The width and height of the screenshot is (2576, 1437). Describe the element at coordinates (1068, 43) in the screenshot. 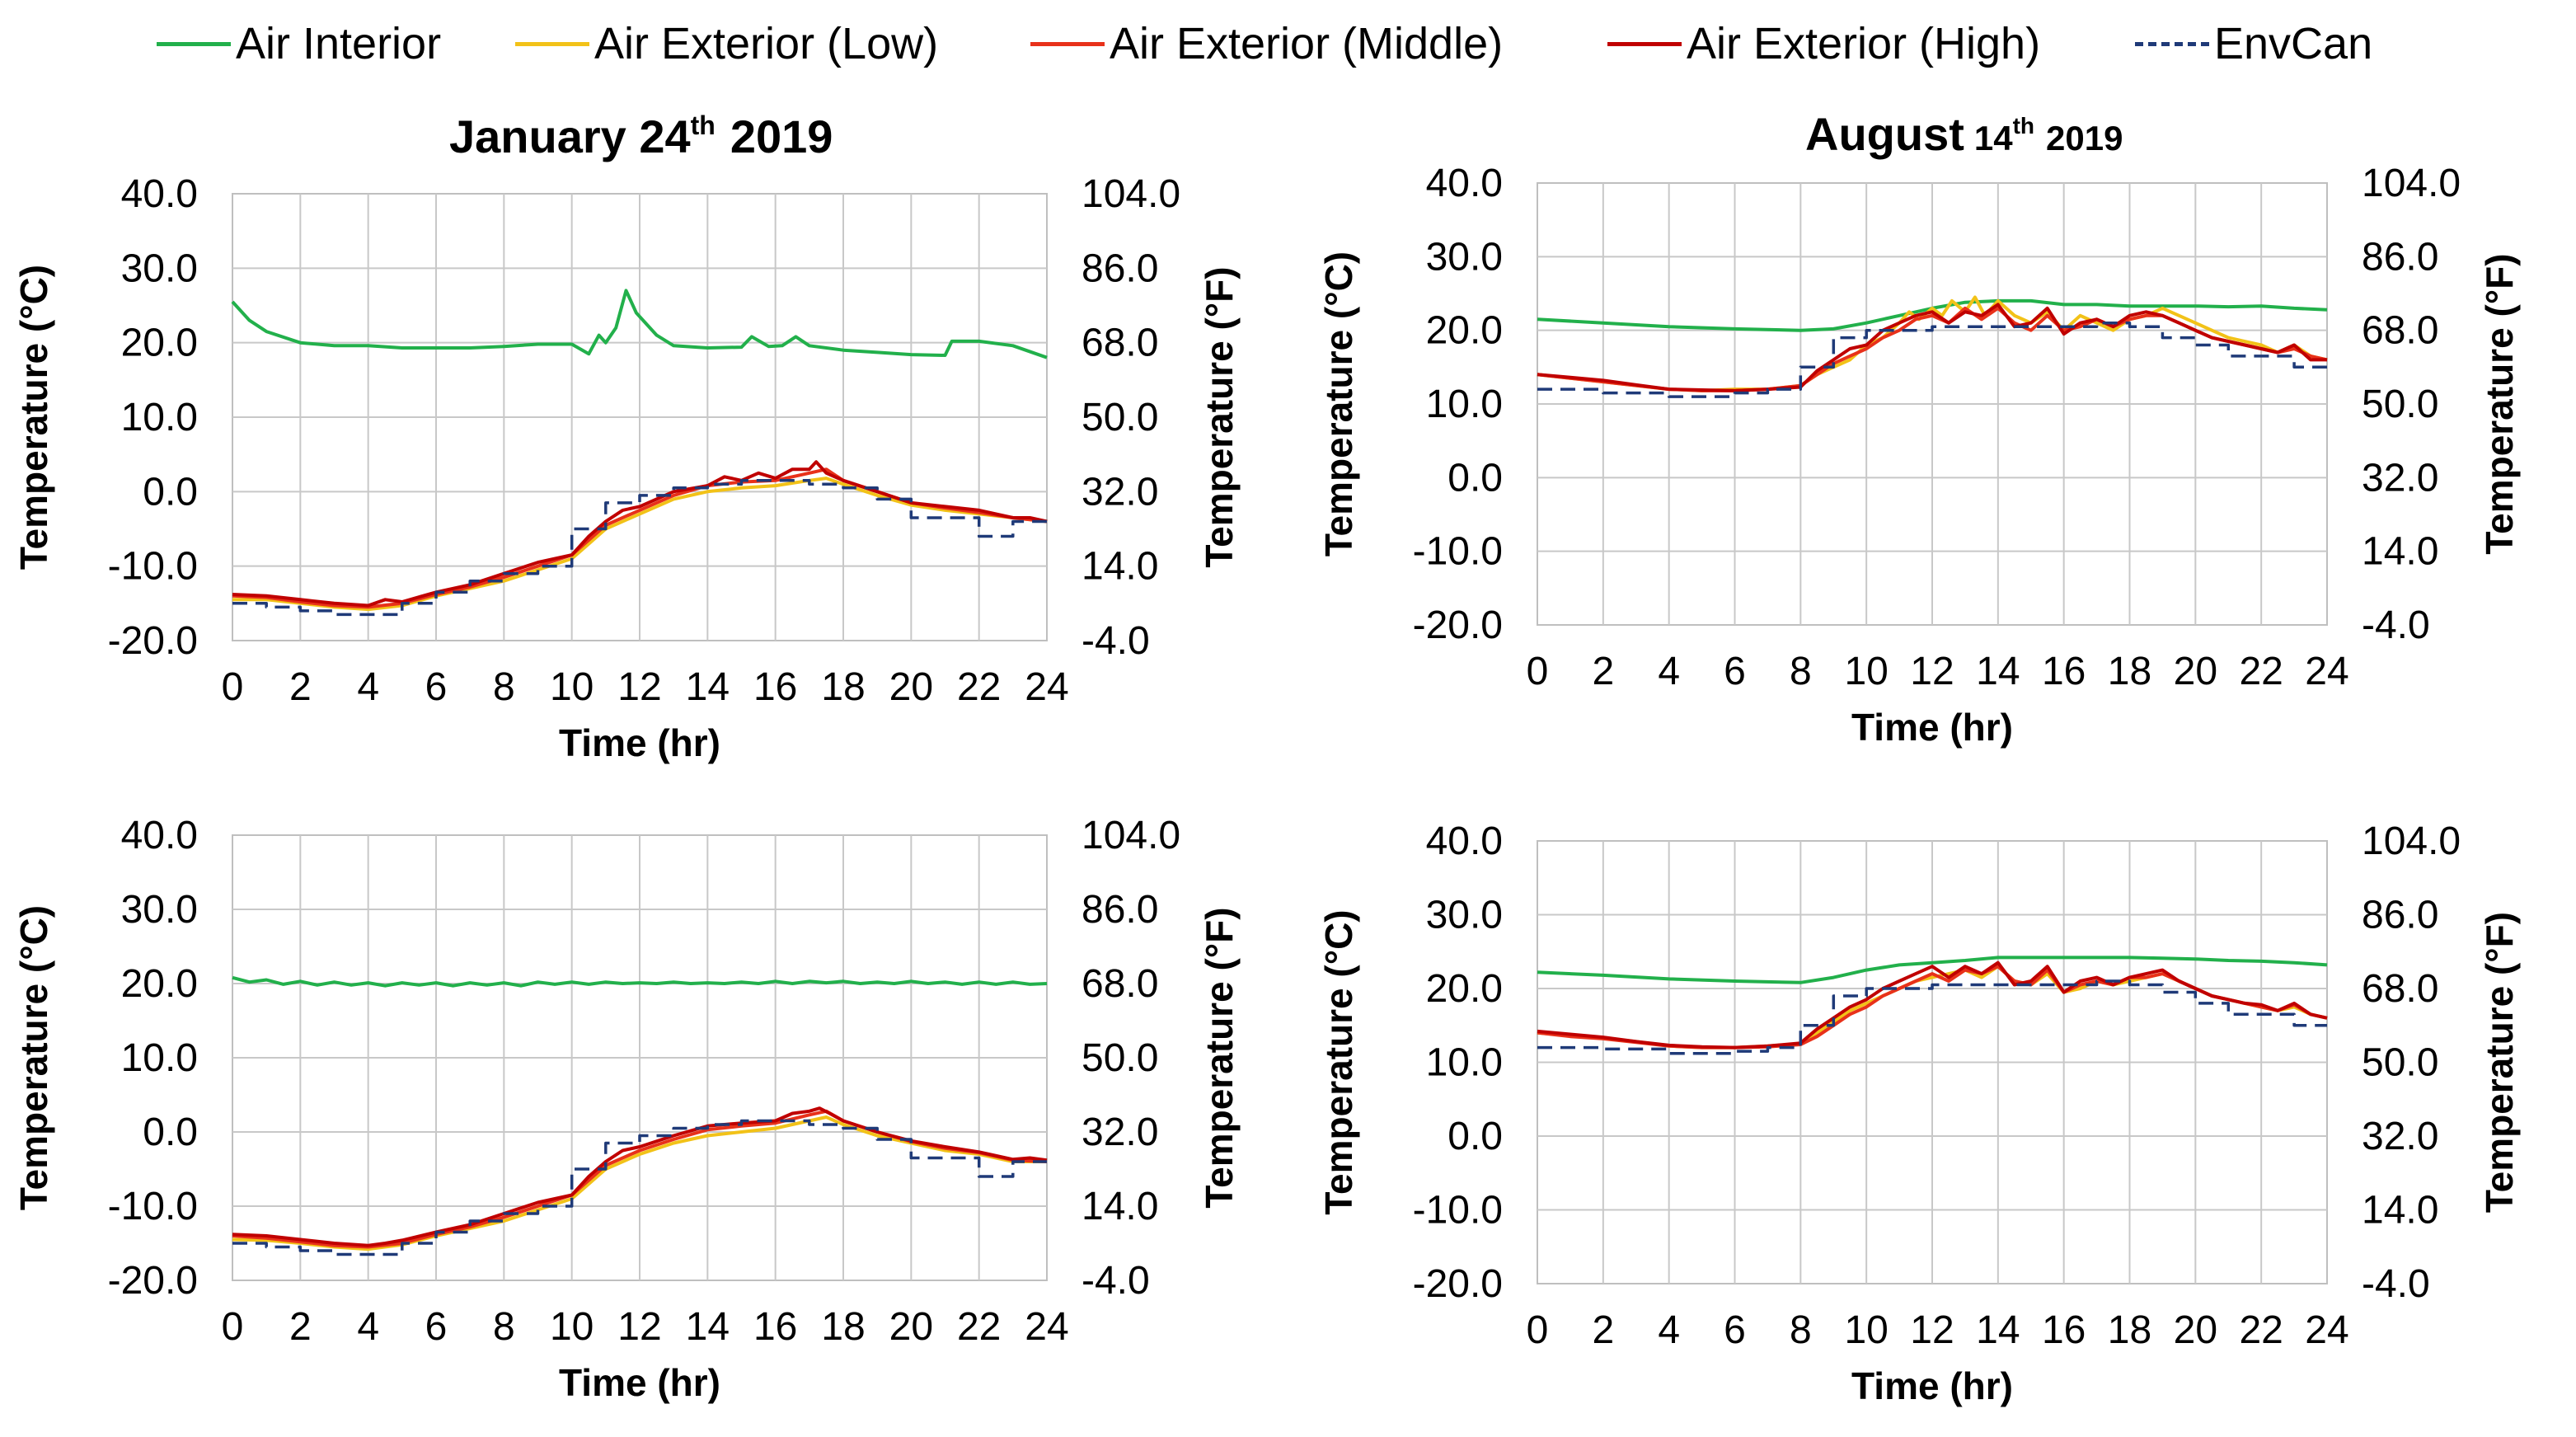

I see `legend-swatch-air-exterior-middle` at that location.